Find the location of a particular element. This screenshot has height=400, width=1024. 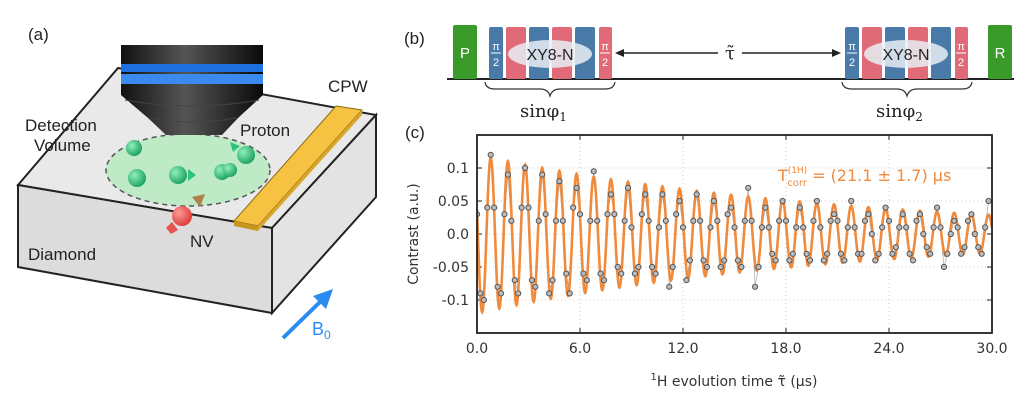

xy8-left-label: XY8-N is located at coordinates (549, 55).